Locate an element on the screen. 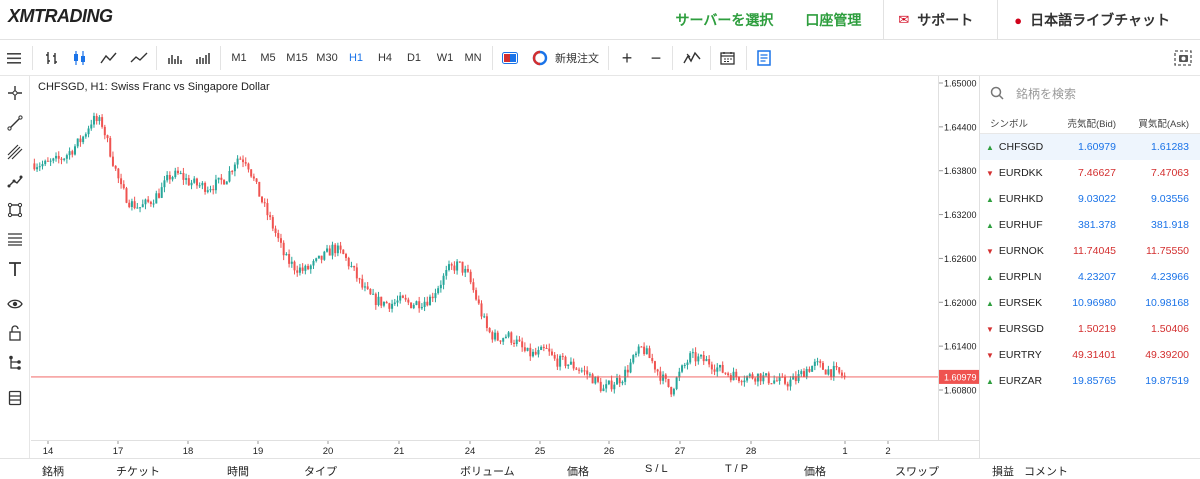  watchlist-row: ▼ EURNOK 11.74045 11.75550 is located at coordinates (1090, 251).